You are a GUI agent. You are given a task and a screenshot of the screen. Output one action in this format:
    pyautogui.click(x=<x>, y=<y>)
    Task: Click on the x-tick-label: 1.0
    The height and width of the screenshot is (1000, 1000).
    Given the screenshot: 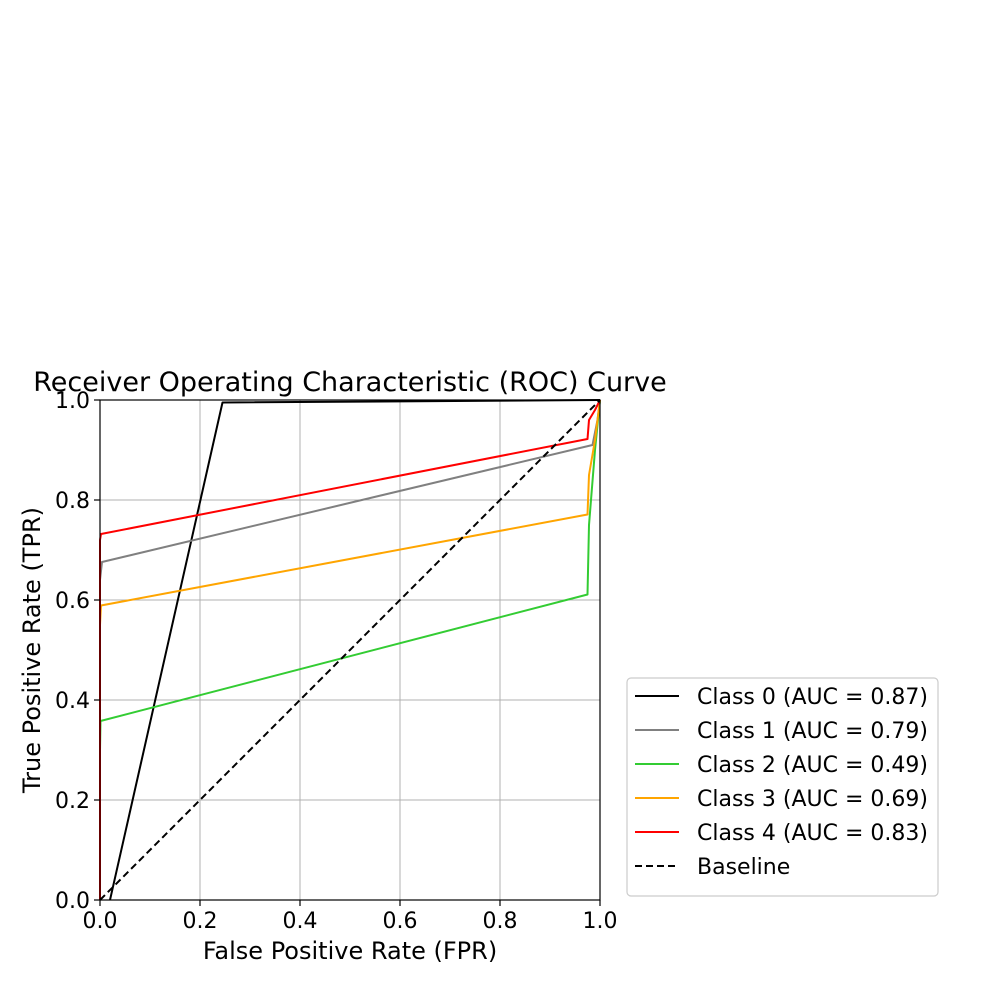 What is the action you would take?
    pyautogui.click(x=600, y=921)
    